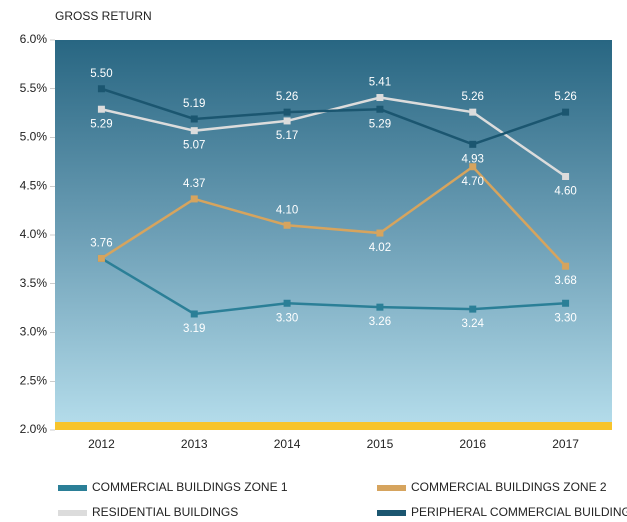  I want to click on y-tick-label: 4.0%, so click(34, 234).